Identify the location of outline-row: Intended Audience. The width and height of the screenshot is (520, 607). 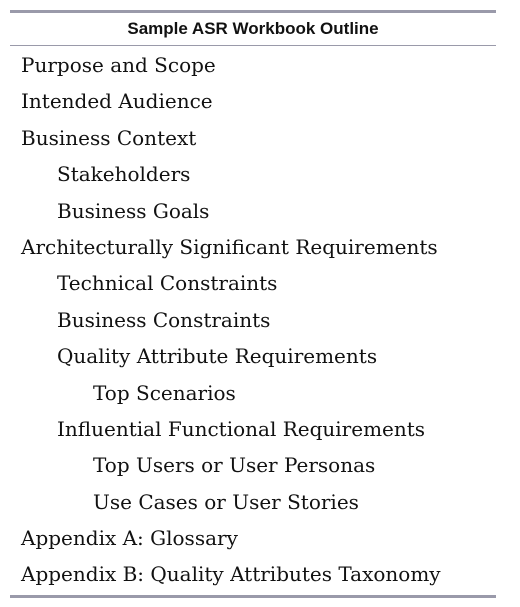
(117, 101).